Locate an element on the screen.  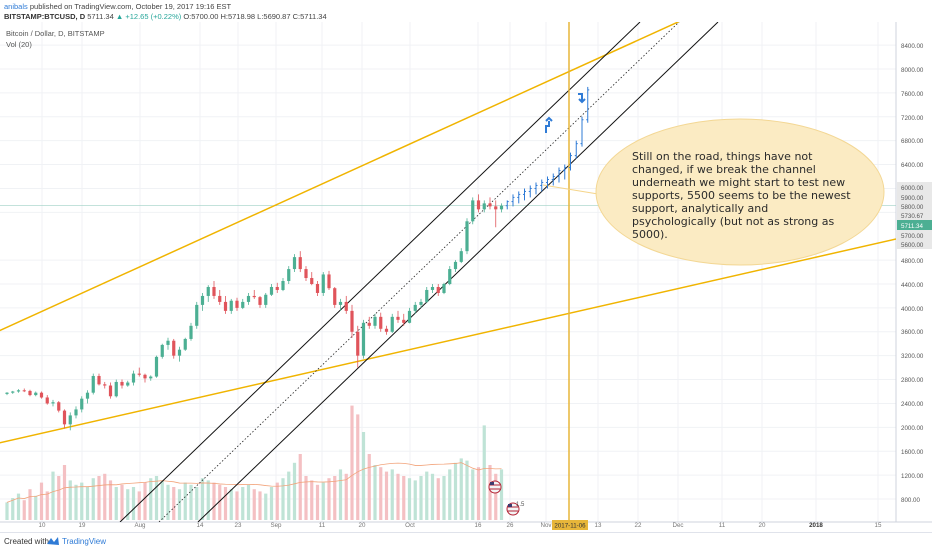
tradingview-brand: TradingView is located at coordinates (84, 541).